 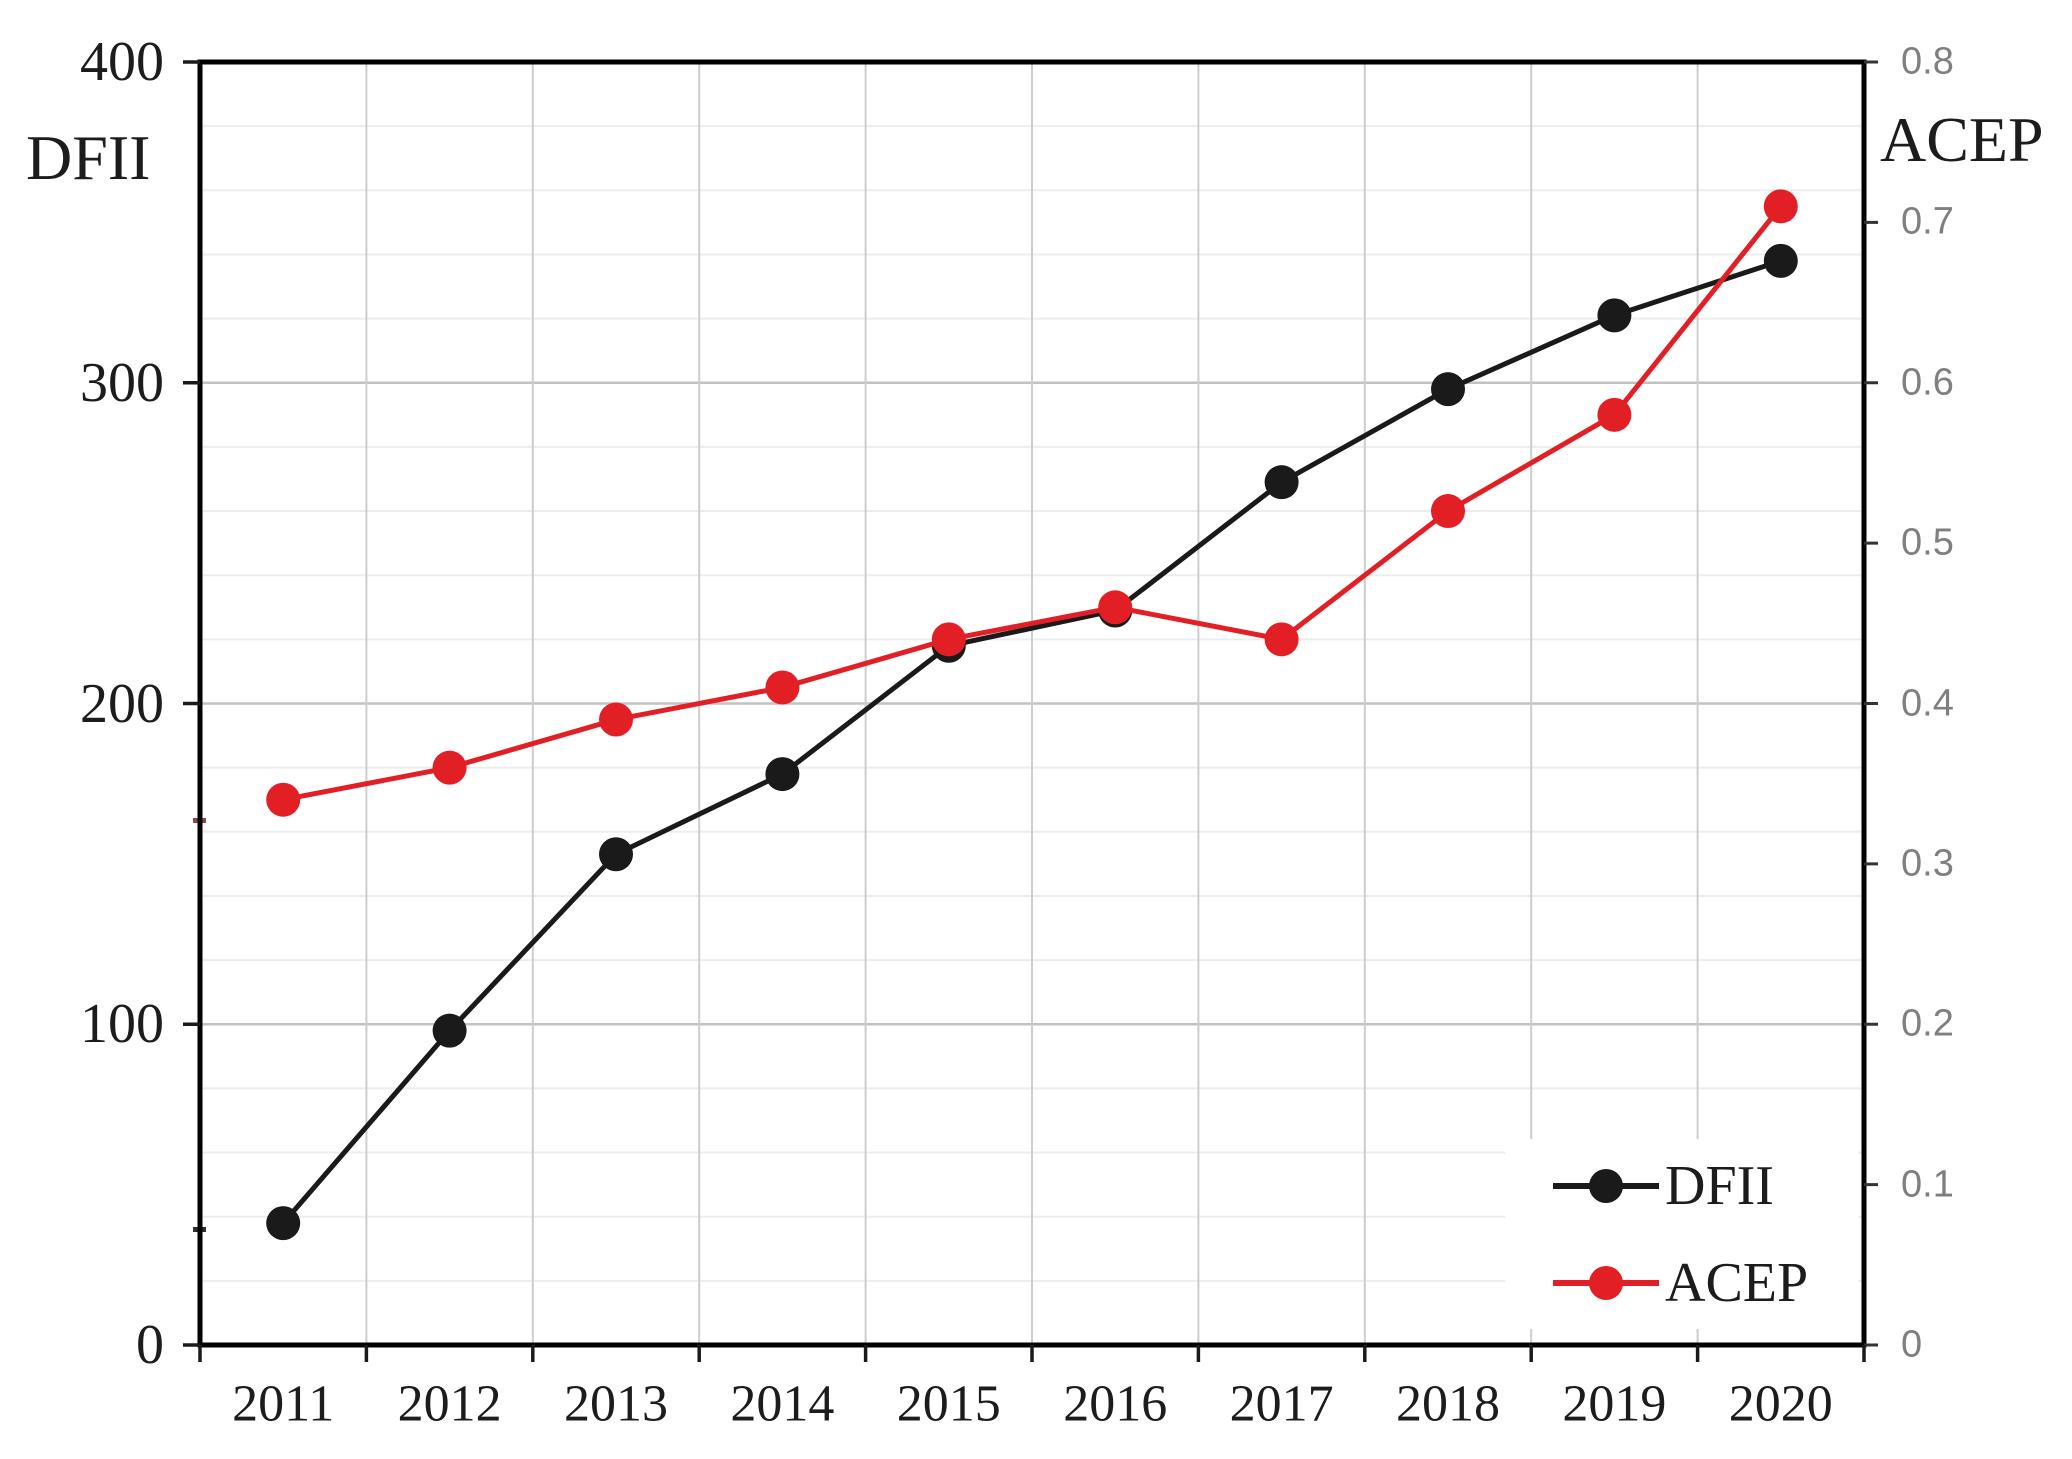 What do you see at coordinates (283, 799) in the screenshot?
I see `data-point-acep-2011` at bounding box center [283, 799].